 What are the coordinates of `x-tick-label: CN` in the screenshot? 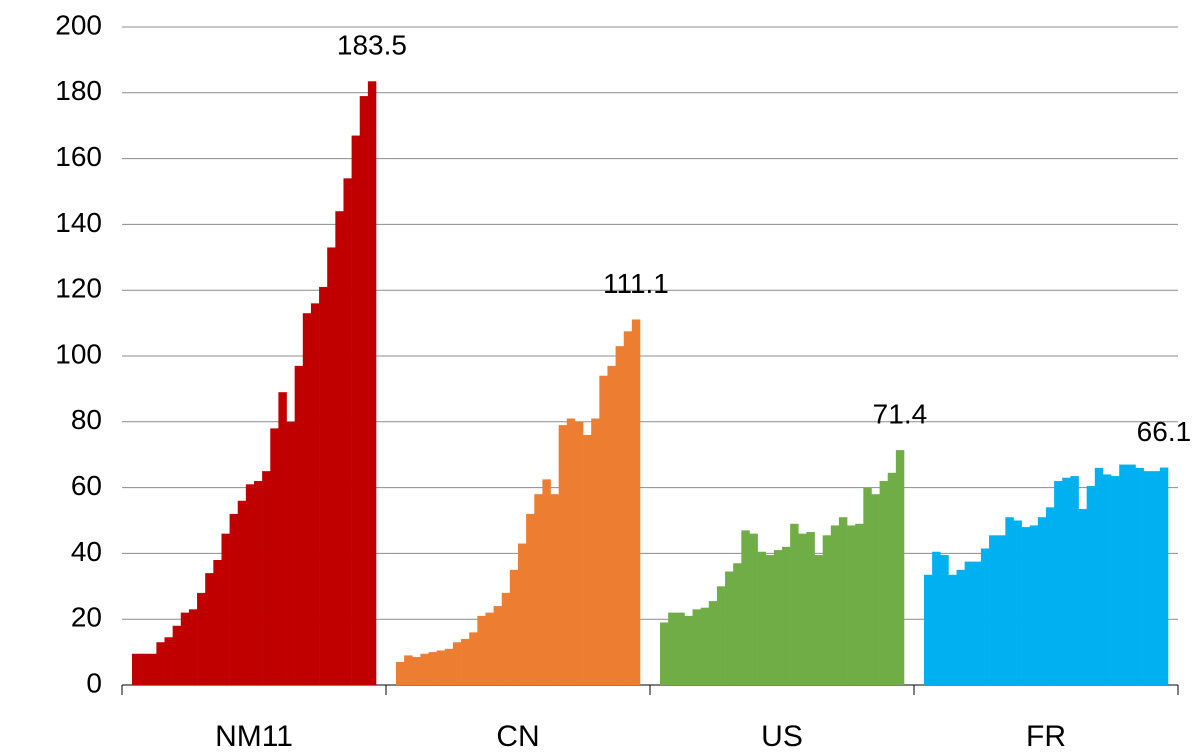 It's located at (517, 736).